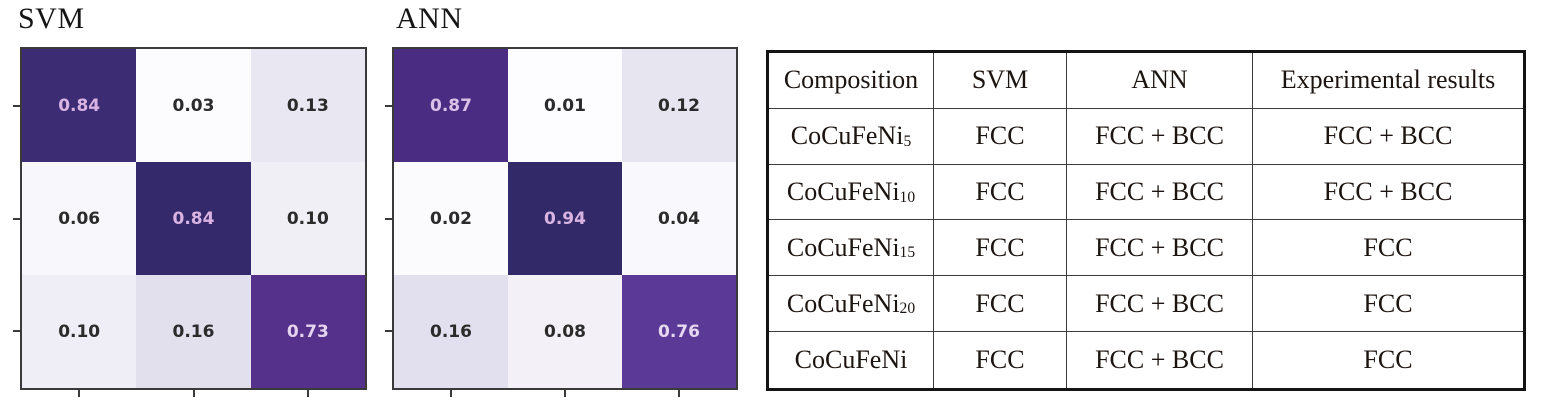  Describe the element at coordinates (429, 18) in the screenshot. I see `ann-panel-title: ANN` at that location.